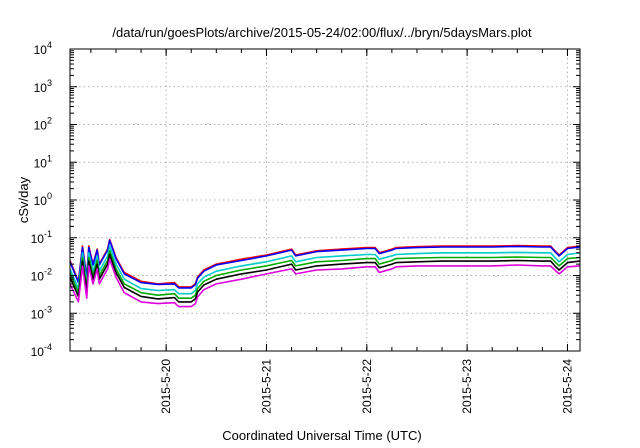 The height and width of the screenshot is (448, 640). What do you see at coordinates (23, 199) in the screenshot?
I see `y-axis-label: cSv/day` at bounding box center [23, 199].